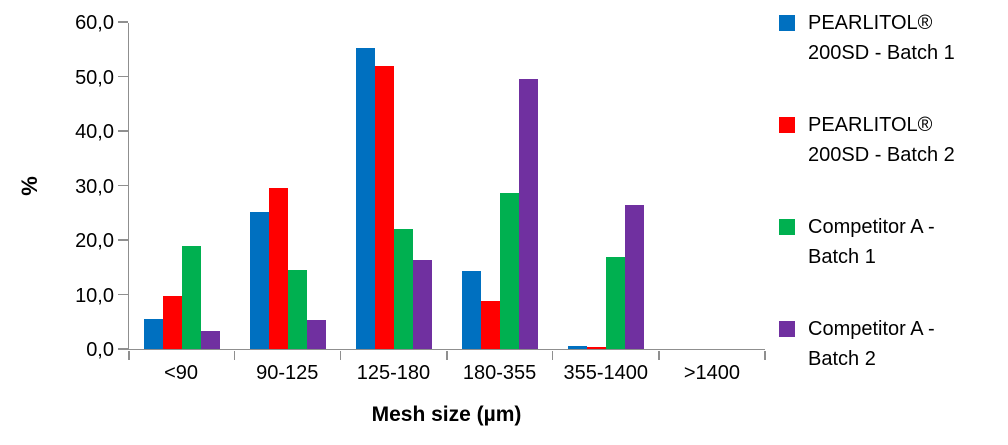  What do you see at coordinates (881, 155) in the screenshot?
I see `legend-label-line: 200SD - Batch 2` at bounding box center [881, 155].